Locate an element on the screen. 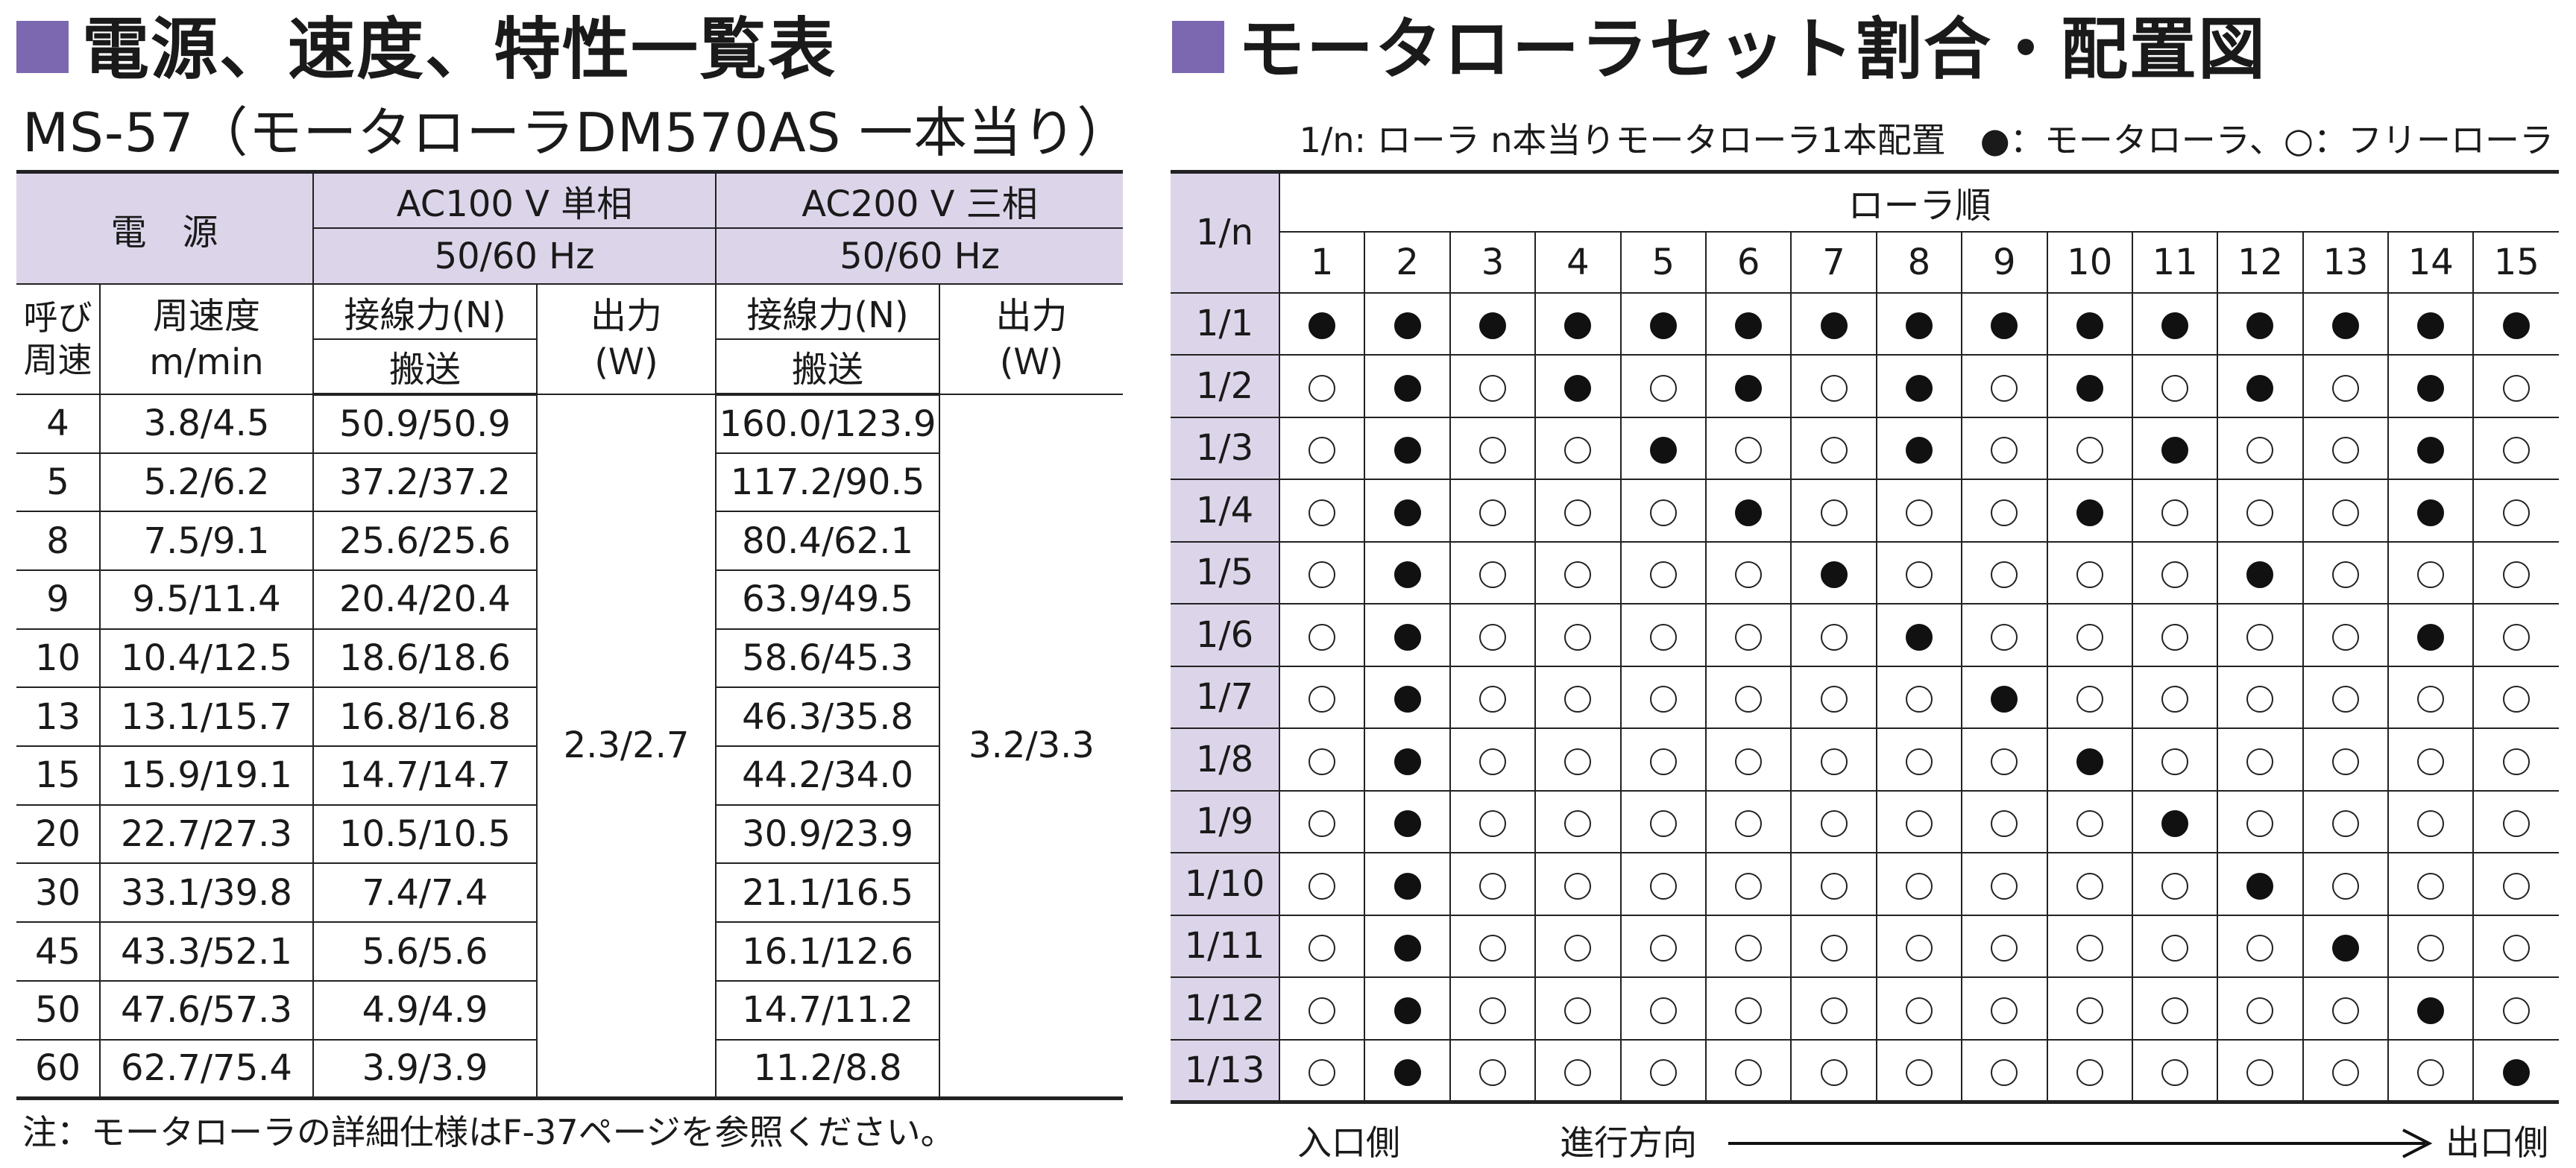 The width and height of the screenshot is (2576, 1168). speed-cell: 22.7/27.3 is located at coordinates (206, 835).